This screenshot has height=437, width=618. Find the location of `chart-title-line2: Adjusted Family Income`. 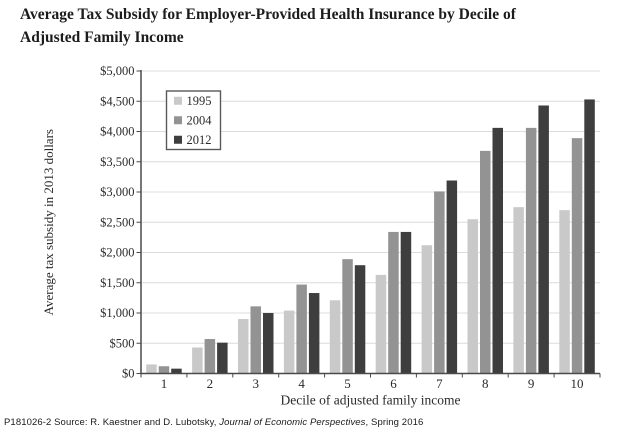

chart-title-line2: Adjusted Family Income is located at coordinates (102, 38).